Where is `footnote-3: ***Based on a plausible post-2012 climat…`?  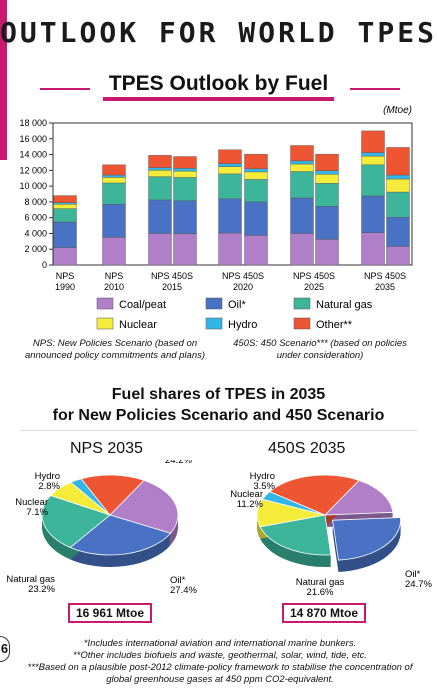 footnote-3: ***Based on a plausible post-2012 climat… is located at coordinates (220, 673).